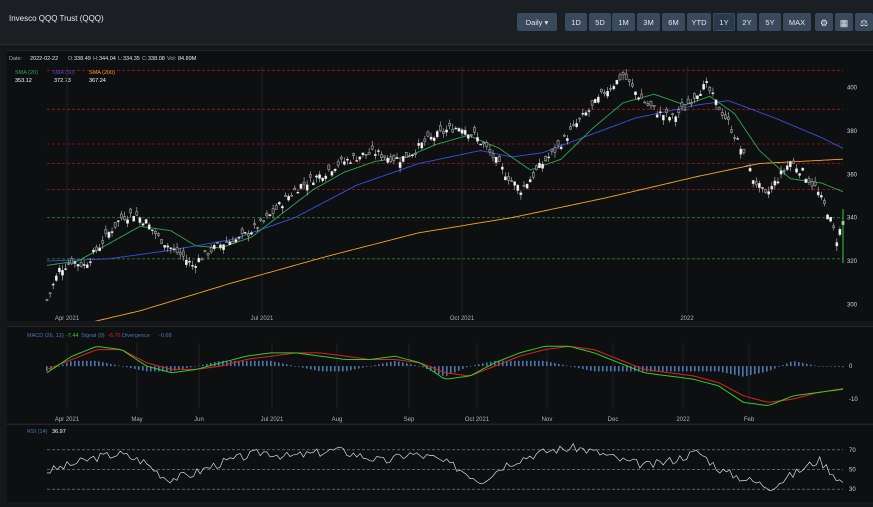 Image resolution: width=873 pixels, height=507 pixels. I want to click on range-button-ytd: YTD, so click(699, 22).